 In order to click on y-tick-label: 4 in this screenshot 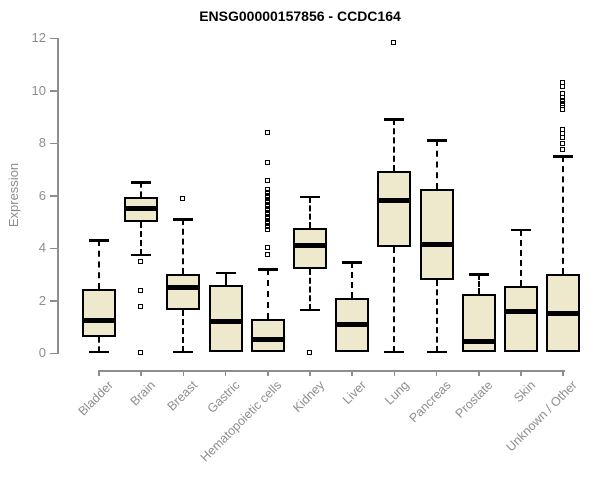, I will do `click(42, 247)`.